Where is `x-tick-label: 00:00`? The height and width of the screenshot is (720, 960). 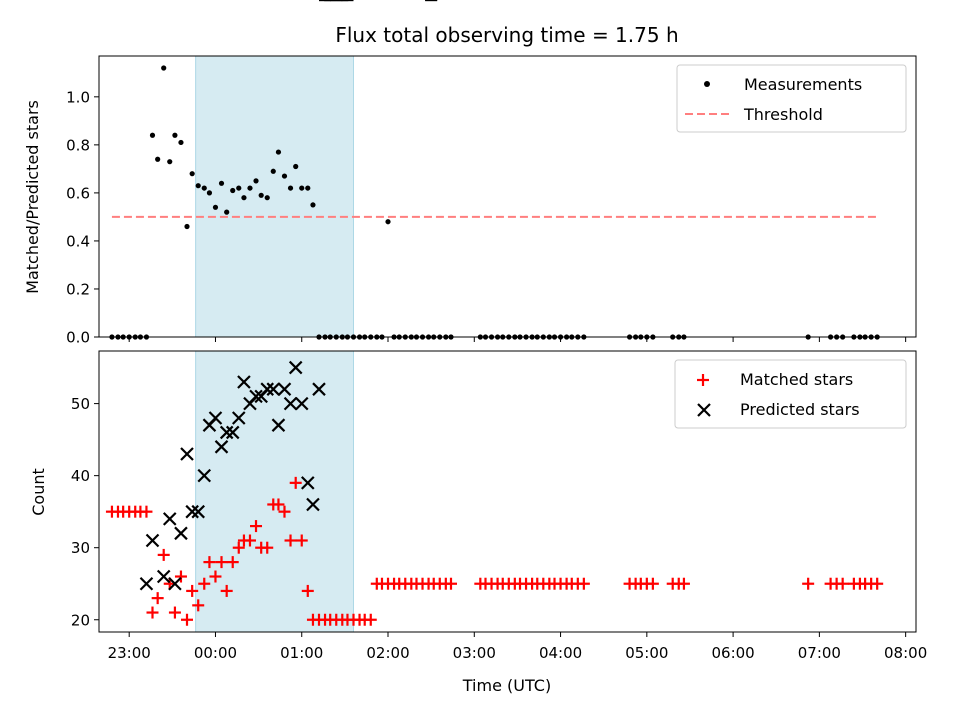
x-tick-label: 00:00 is located at coordinates (215, 653).